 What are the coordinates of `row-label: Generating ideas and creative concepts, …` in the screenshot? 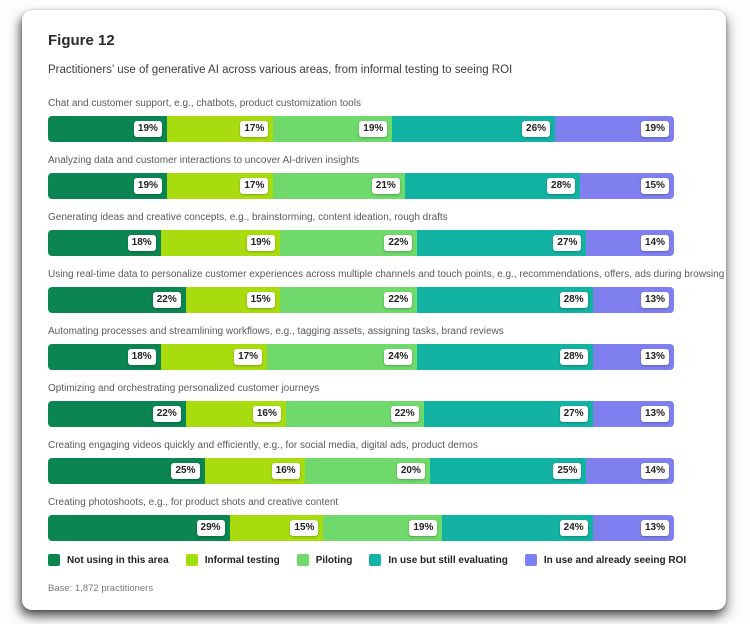 It's located at (248, 217).